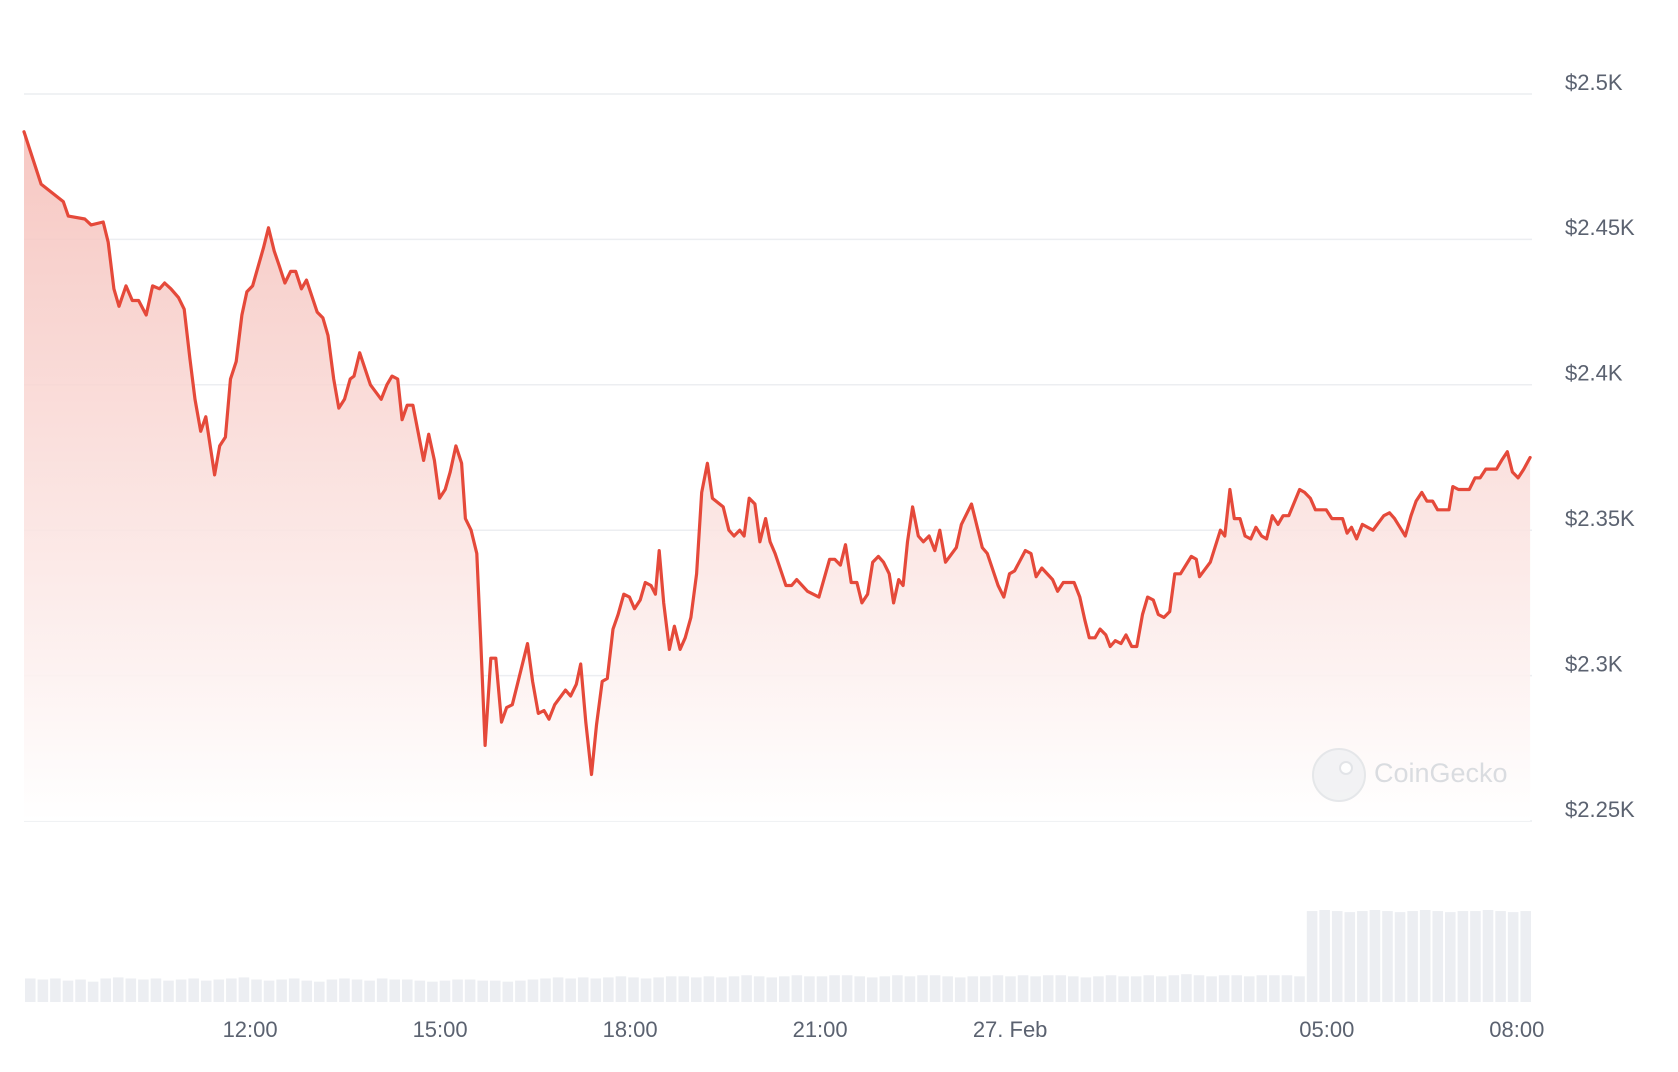 This screenshot has width=1678, height=1072. What do you see at coordinates (1441, 773) in the screenshot?
I see `watermark-text: CoinGecko` at bounding box center [1441, 773].